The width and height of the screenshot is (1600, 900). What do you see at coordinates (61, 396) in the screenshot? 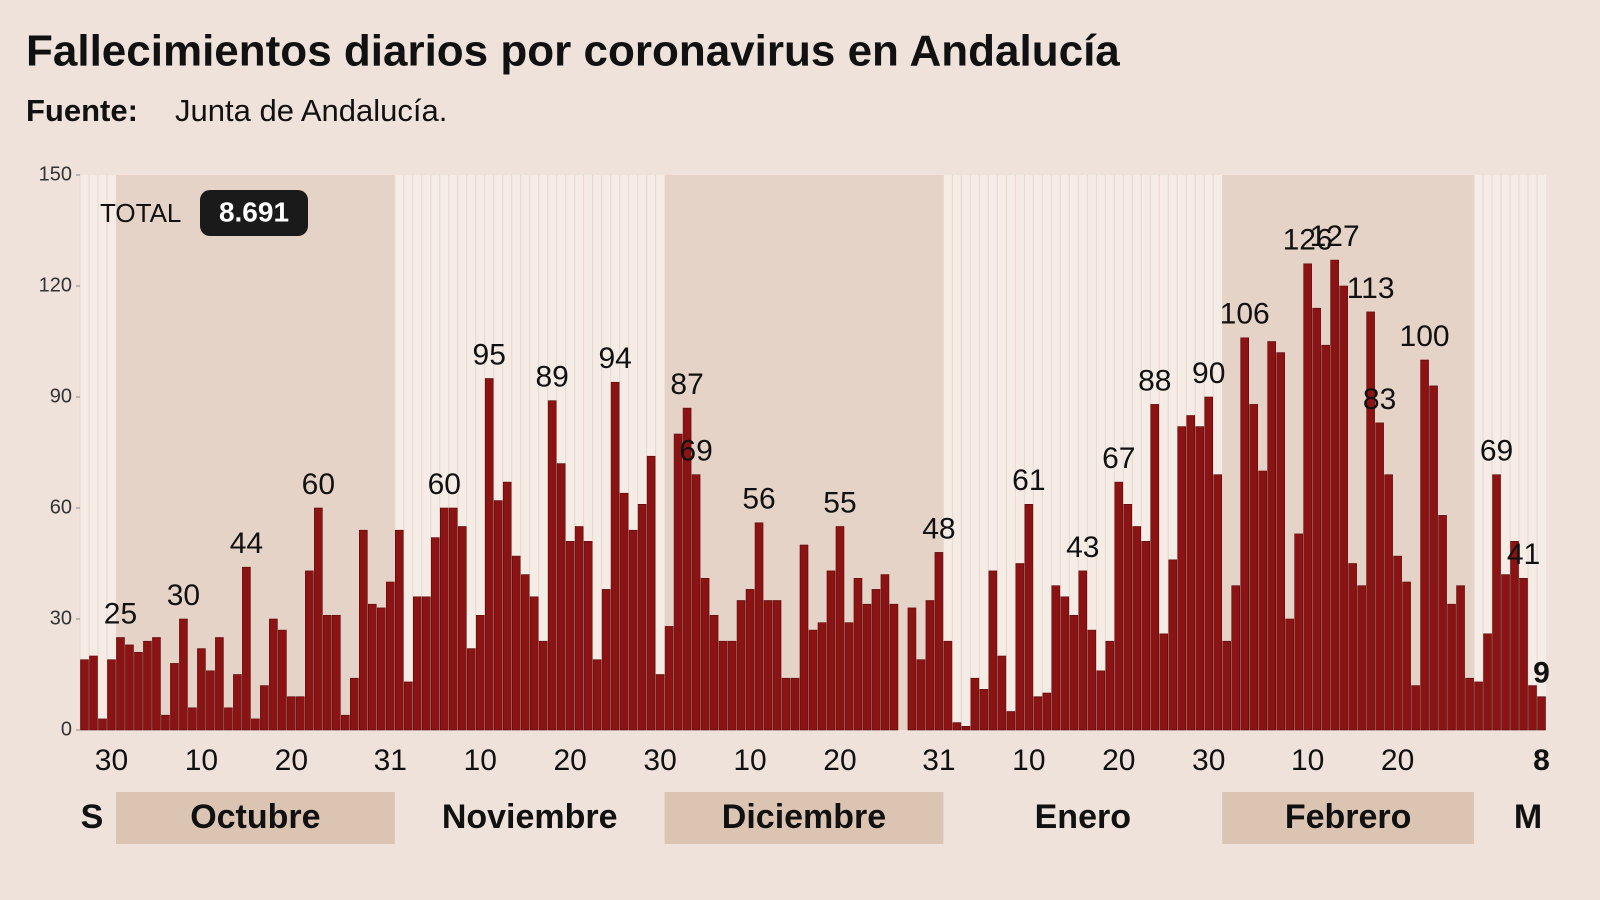
I see `y-tick-label: 90` at bounding box center [61, 396].